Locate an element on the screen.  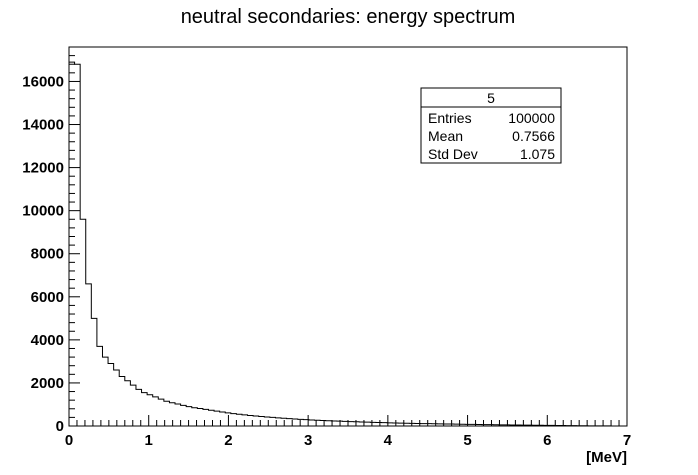
x-tick-label: 4 is located at coordinates (388, 440).